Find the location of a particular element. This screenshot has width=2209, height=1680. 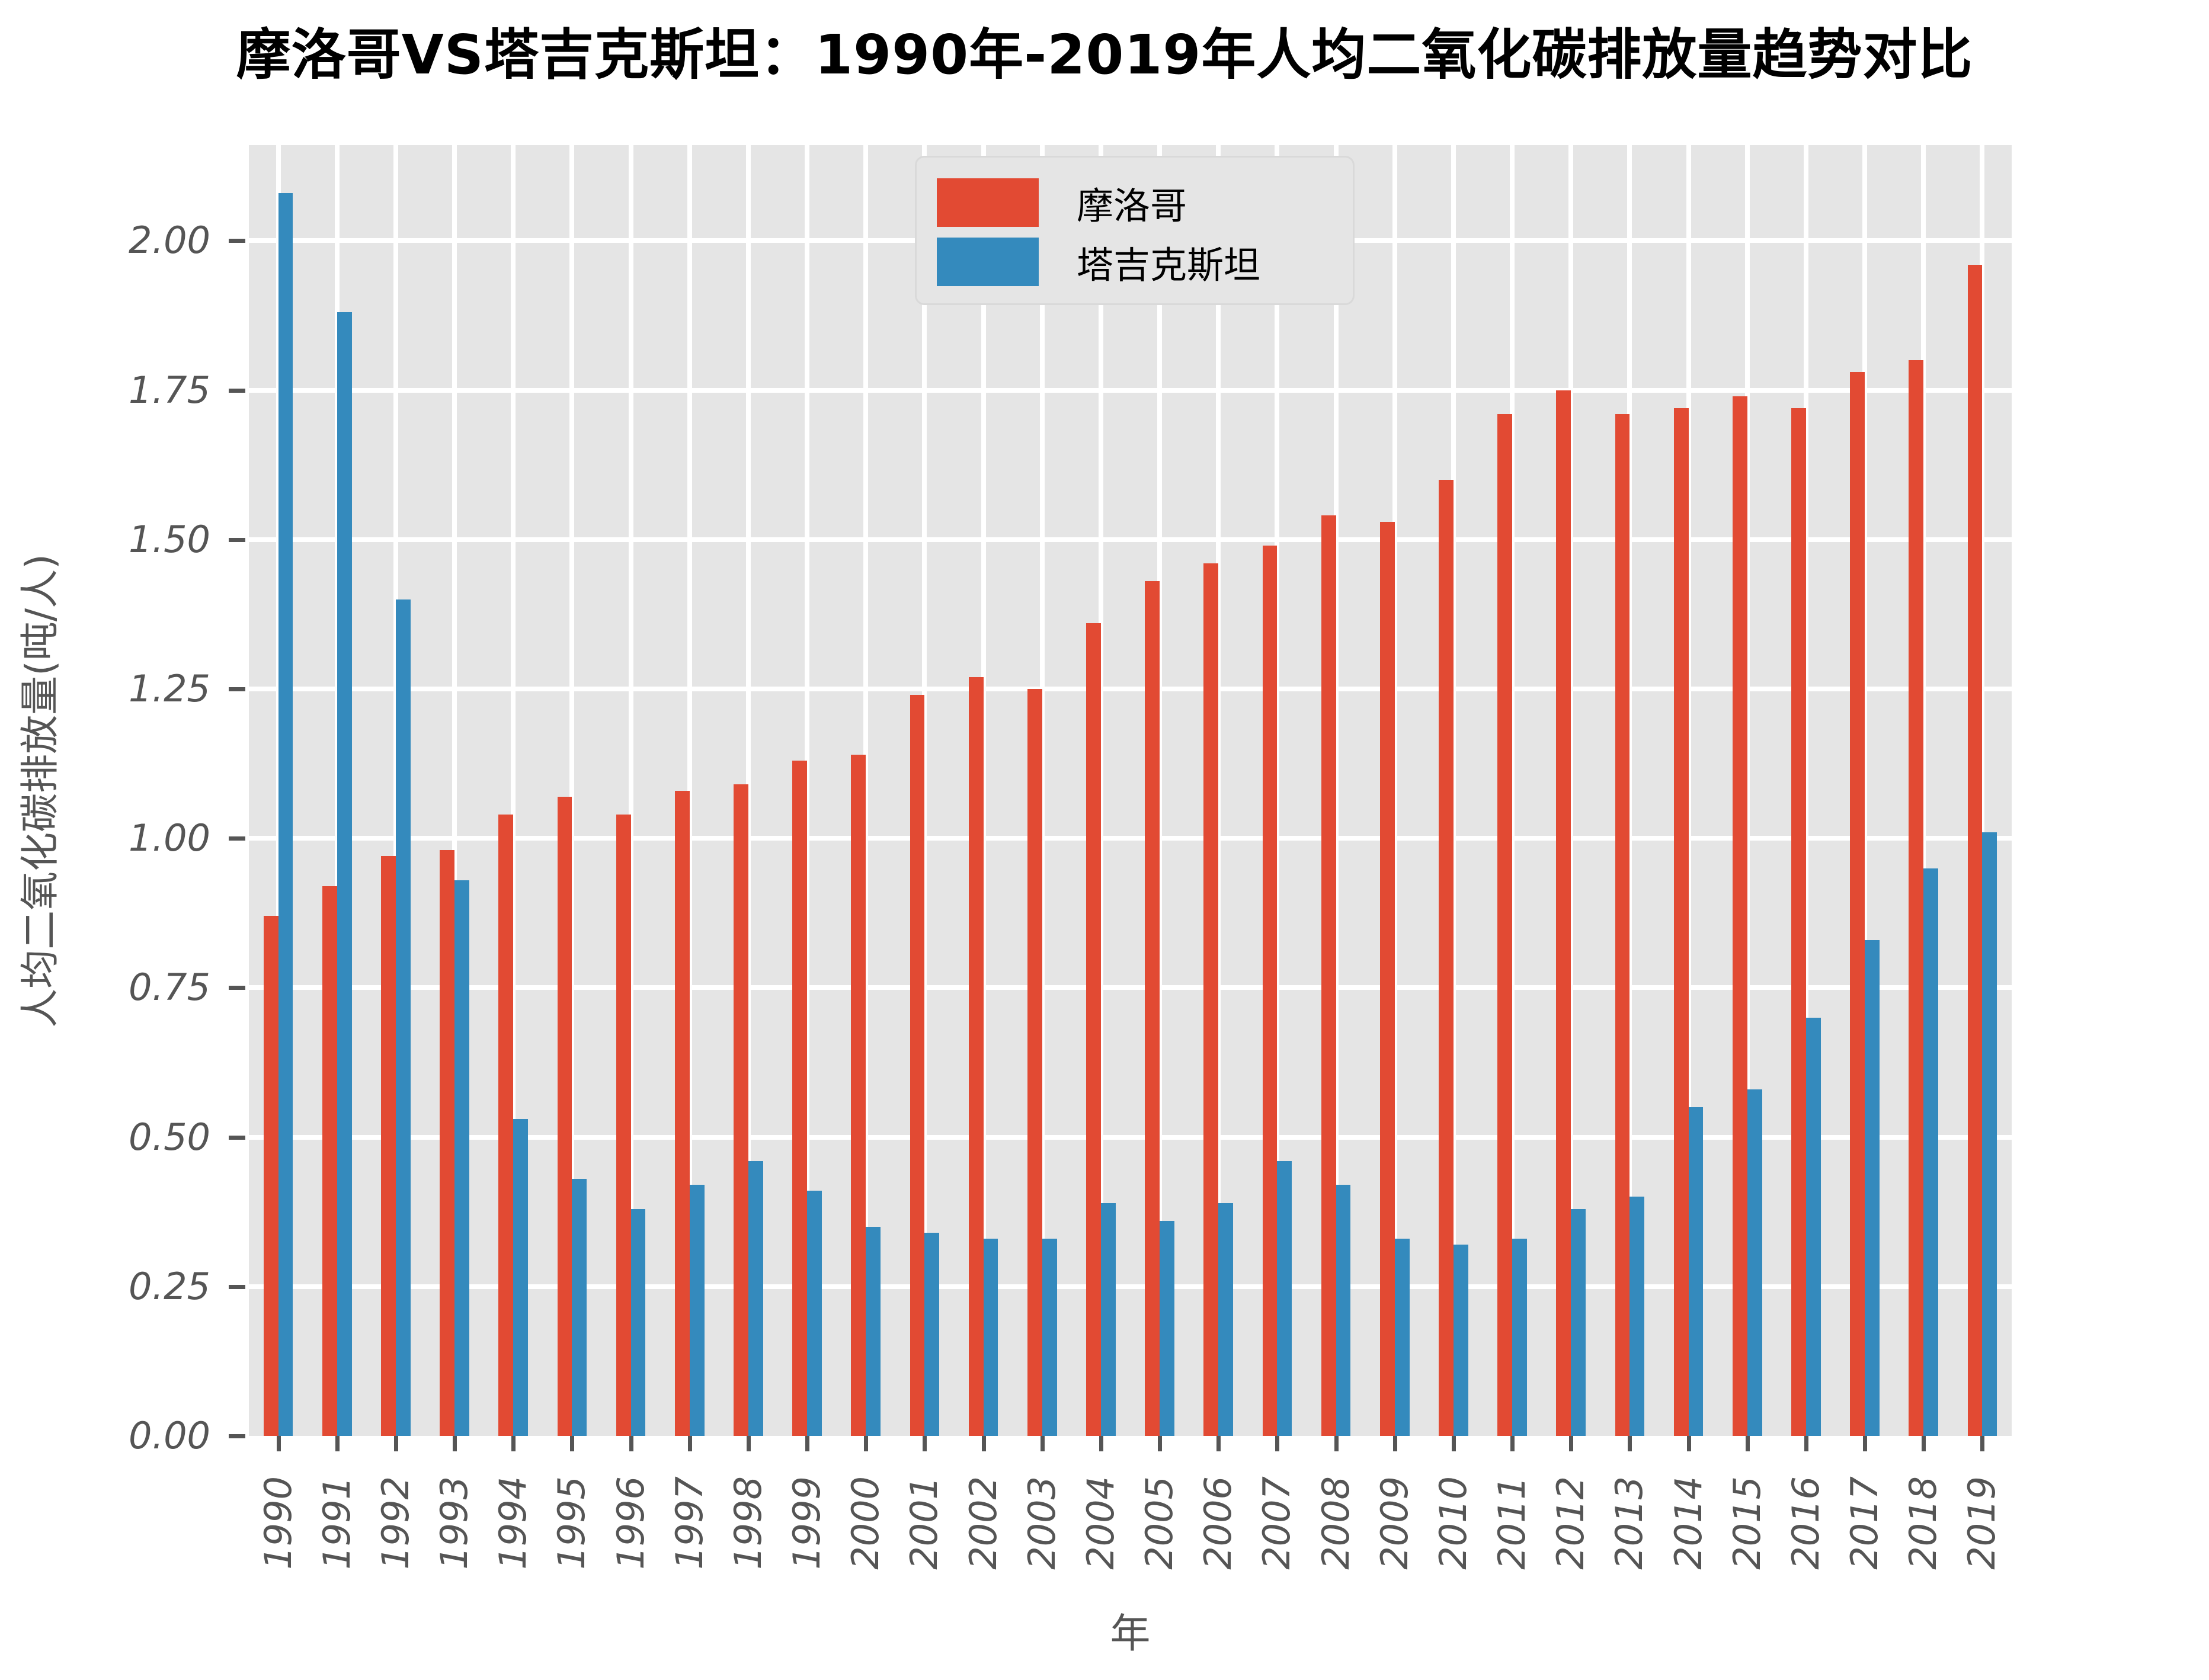

y-tick-label: 1.75 is located at coordinates (169, 390).